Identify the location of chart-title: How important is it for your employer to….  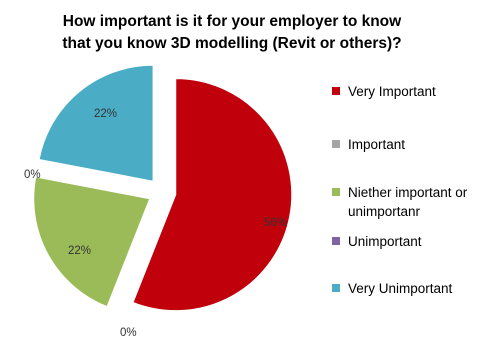
(232, 32).